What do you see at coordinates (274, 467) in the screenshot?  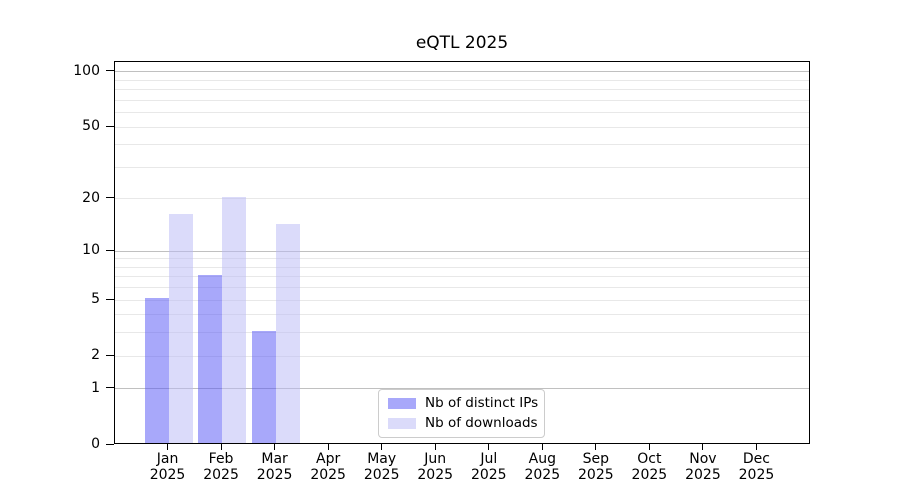 I see `x-tick-label: Mar 2025` at bounding box center [274, 467].